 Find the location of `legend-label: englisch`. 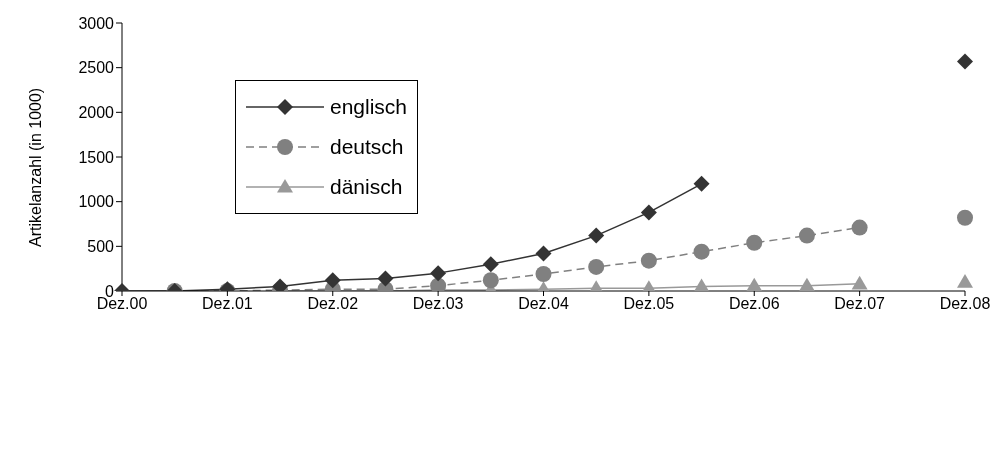

legend-label: englisch is located at coordinates (369, 107).